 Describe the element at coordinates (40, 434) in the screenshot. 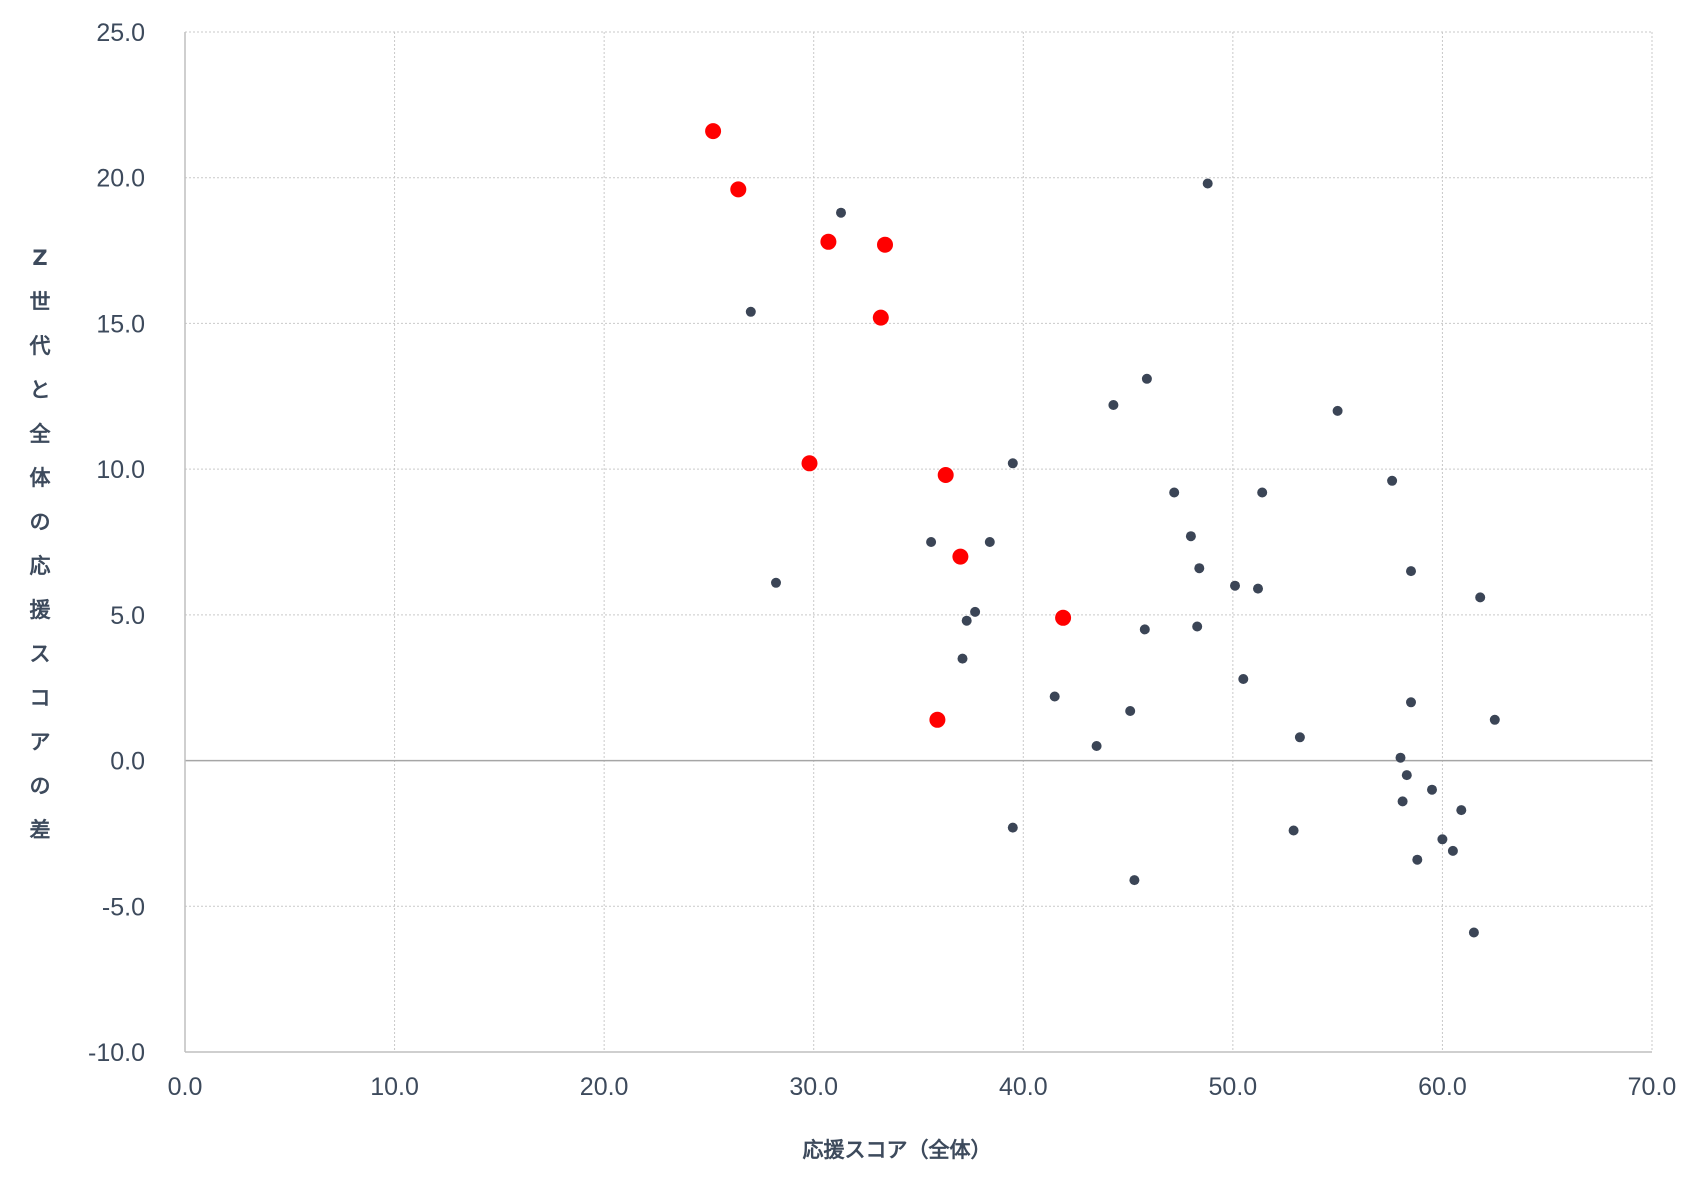

I see `y-axis-title-char: 全` at that location.